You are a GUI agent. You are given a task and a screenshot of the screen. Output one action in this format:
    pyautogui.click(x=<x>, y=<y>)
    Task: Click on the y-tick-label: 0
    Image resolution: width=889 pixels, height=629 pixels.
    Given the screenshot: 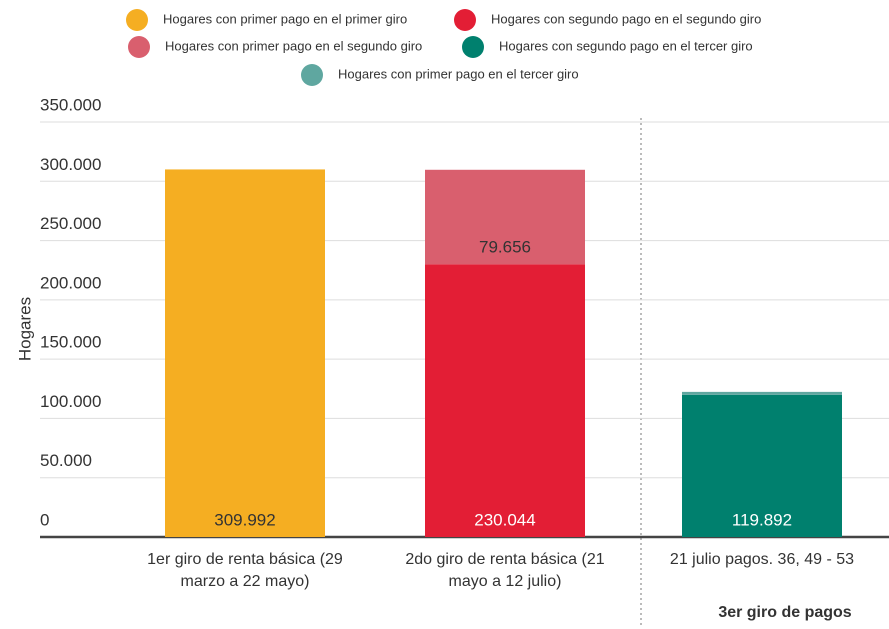 What is the action you would take?
    pyautogui.click(x=44, y=519)
    